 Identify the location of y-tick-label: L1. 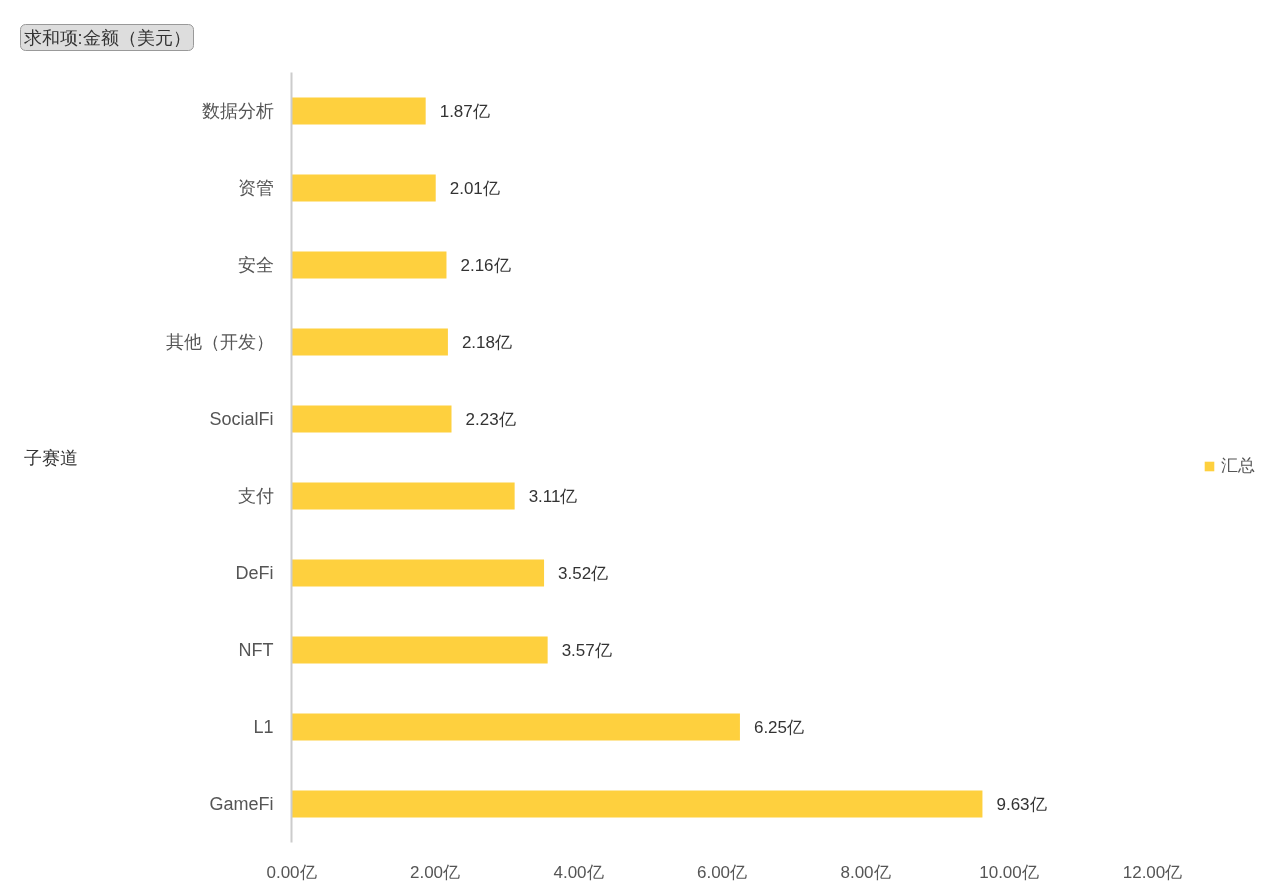
(263, 727).